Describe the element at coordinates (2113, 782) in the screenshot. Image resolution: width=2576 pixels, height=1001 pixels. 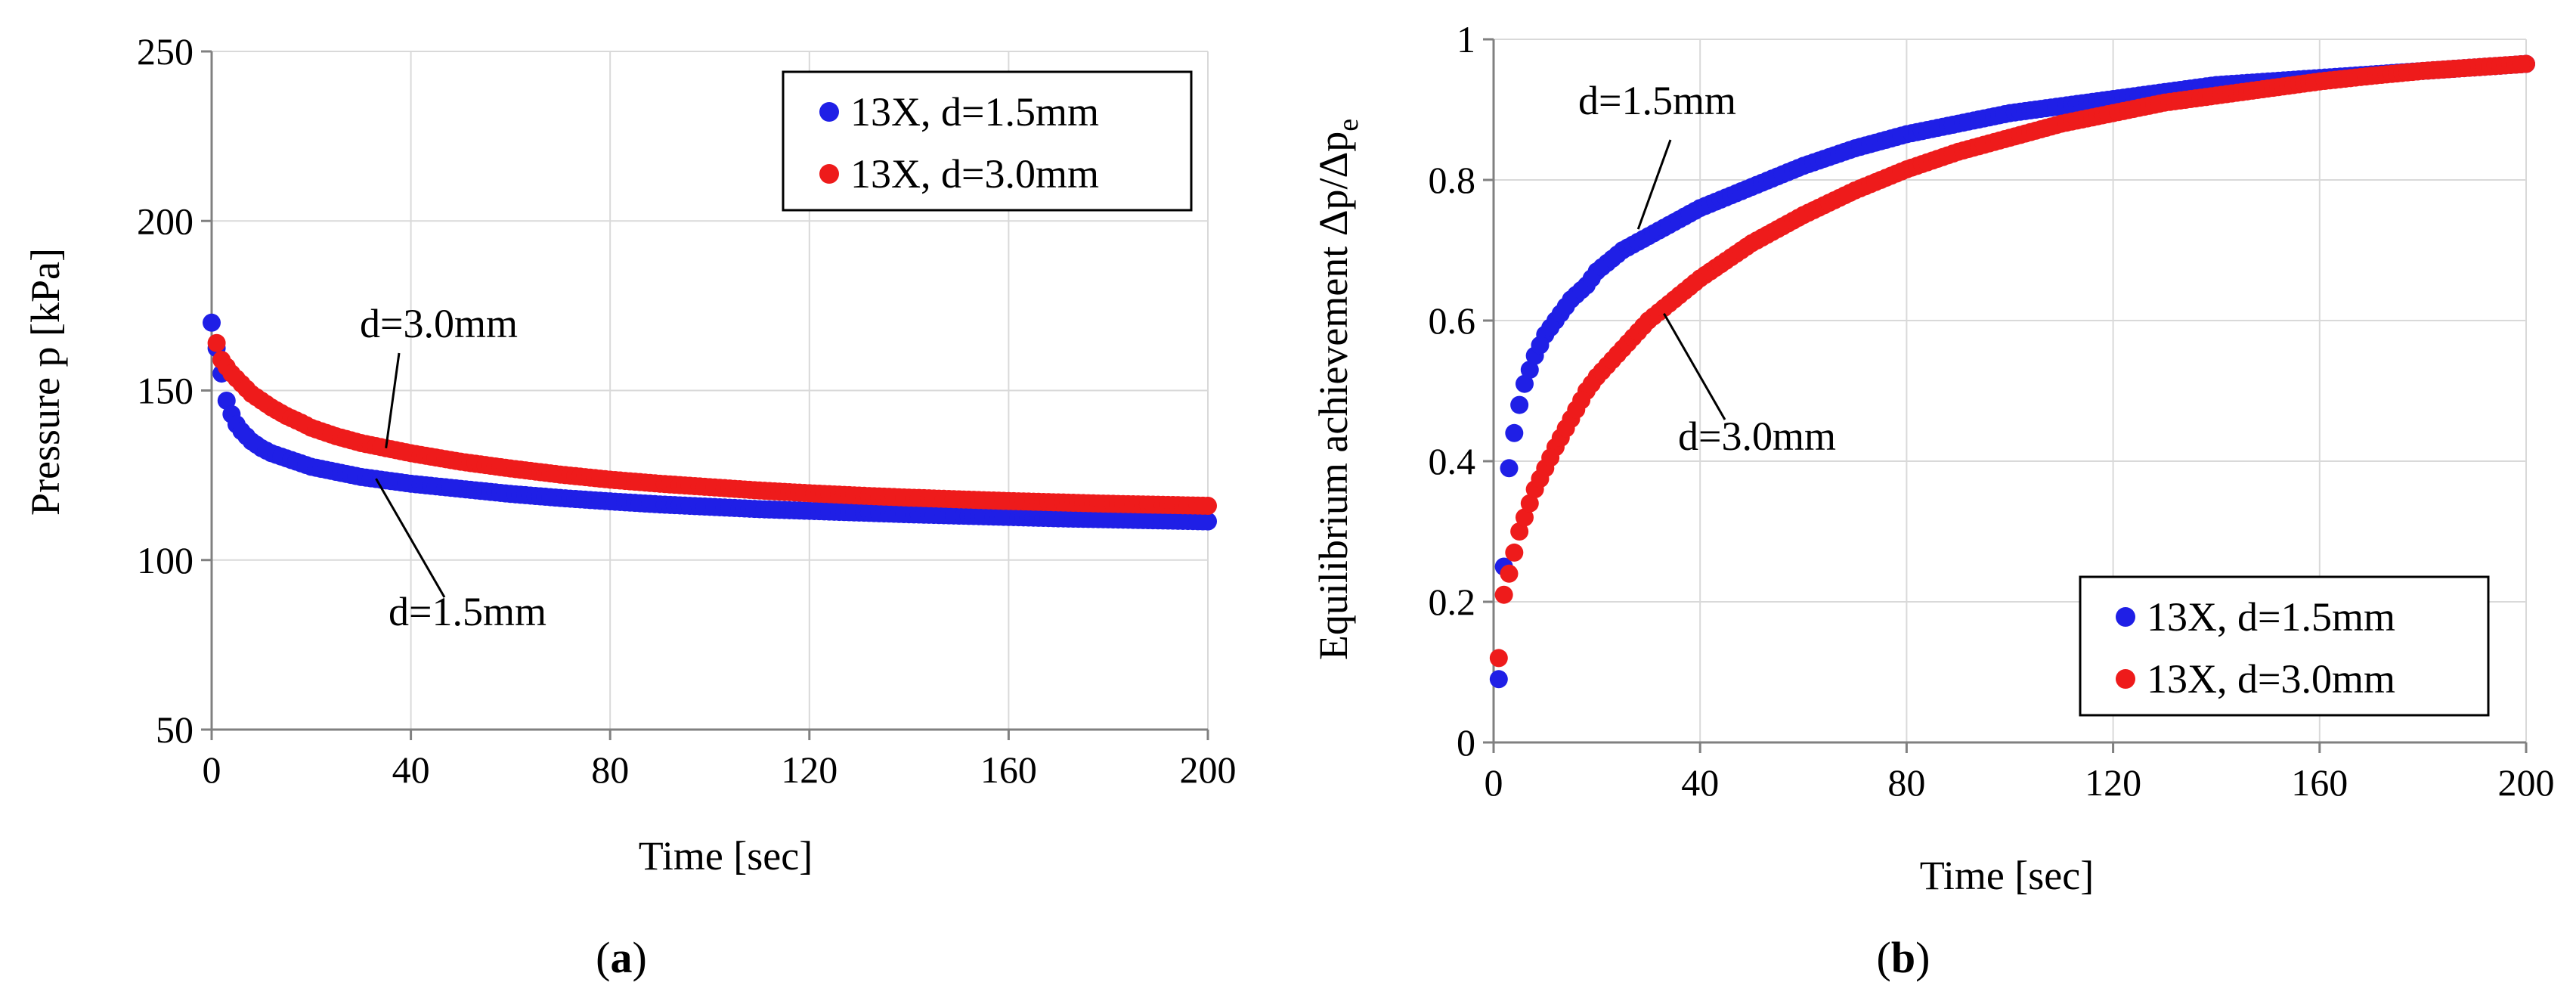
I see `panel-b-x-tick-label-3: 120` at that location.